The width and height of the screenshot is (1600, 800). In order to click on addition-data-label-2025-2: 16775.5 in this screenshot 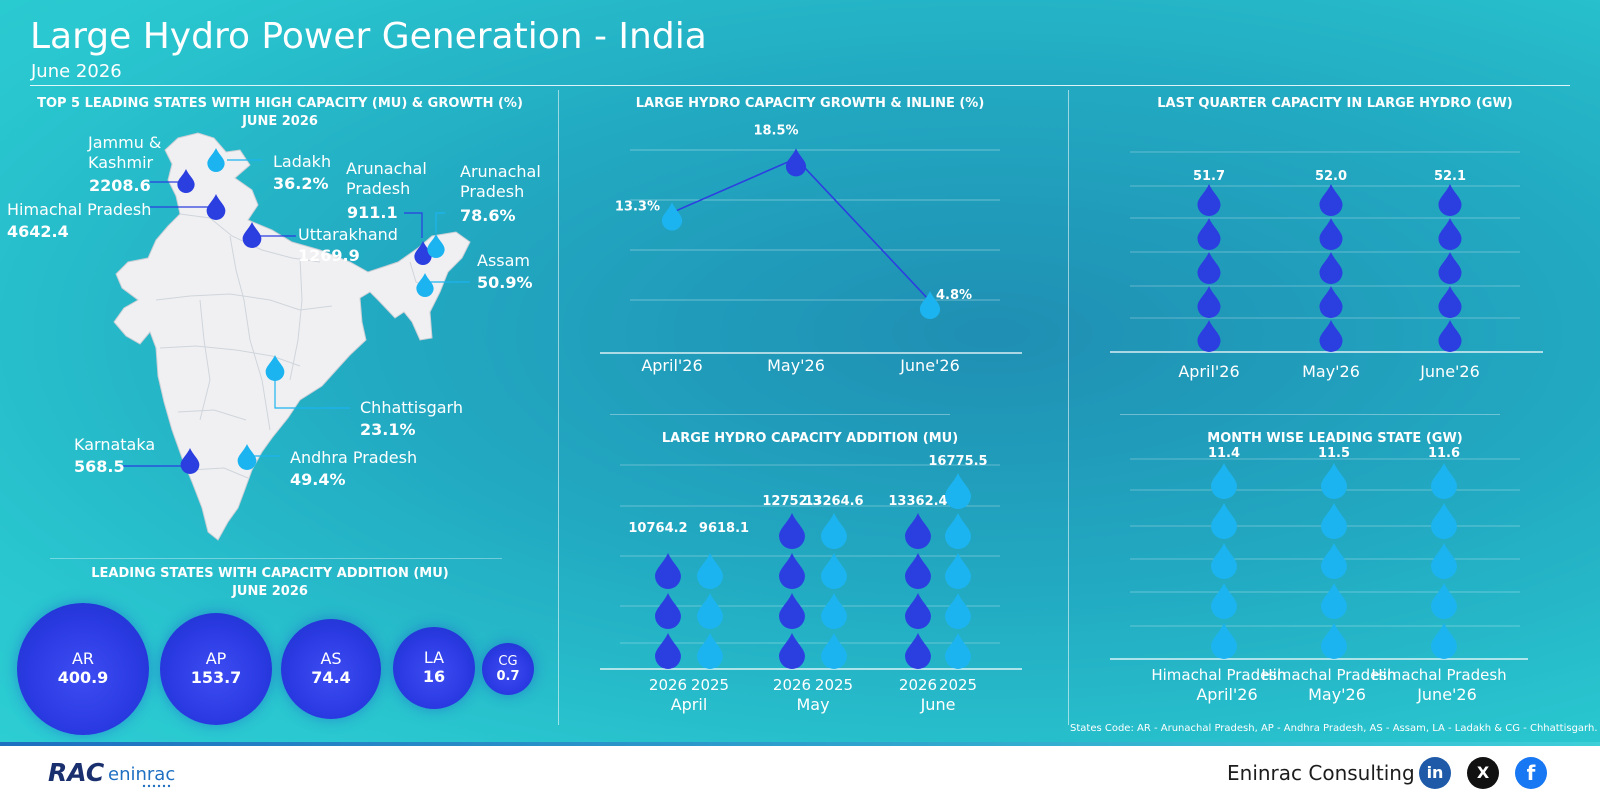, I will do `click(957, 461)`.